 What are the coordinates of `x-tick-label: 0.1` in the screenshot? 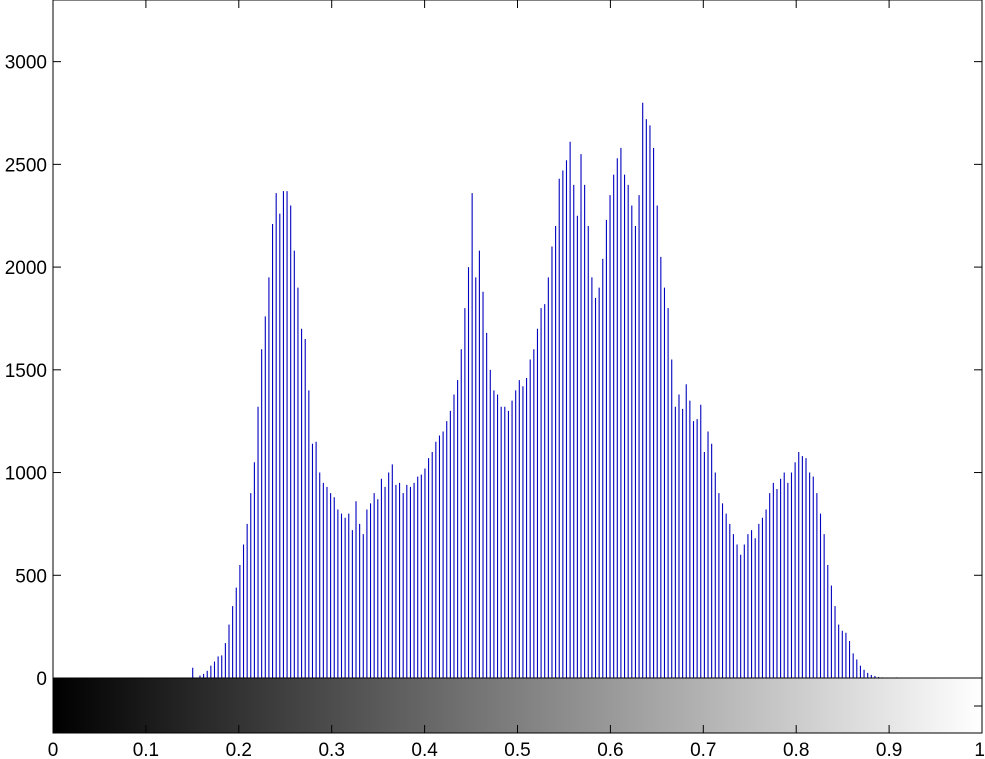 It's located at (146, 749).